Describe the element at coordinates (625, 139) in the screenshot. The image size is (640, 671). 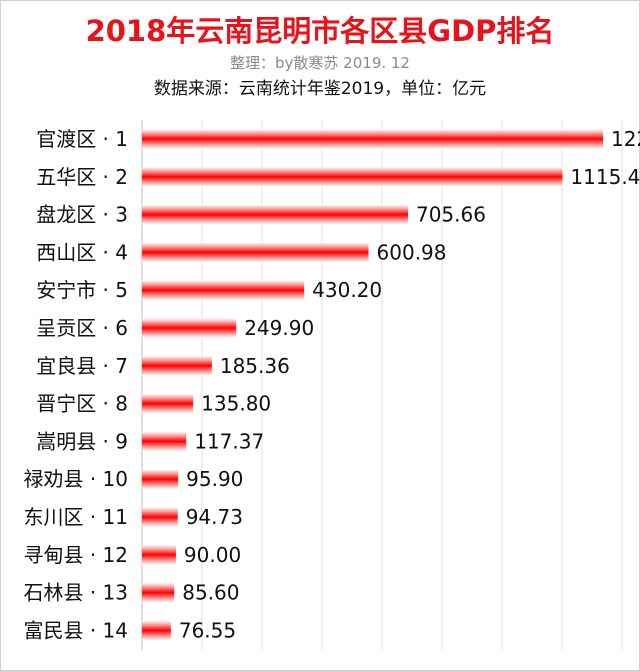
I see `value-label: 1223.20` at that location.